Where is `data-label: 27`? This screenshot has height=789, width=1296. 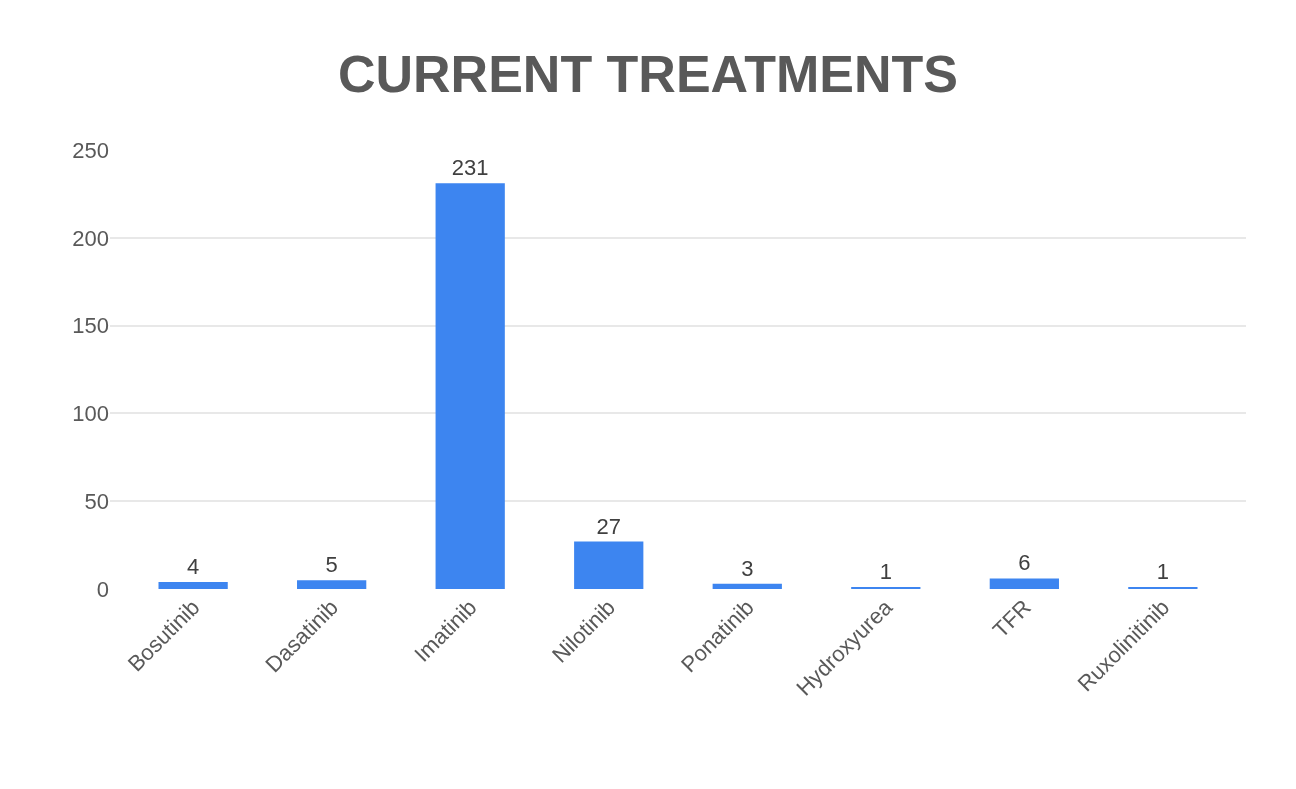 data-label: 27 is located at coordinates (608, 526).